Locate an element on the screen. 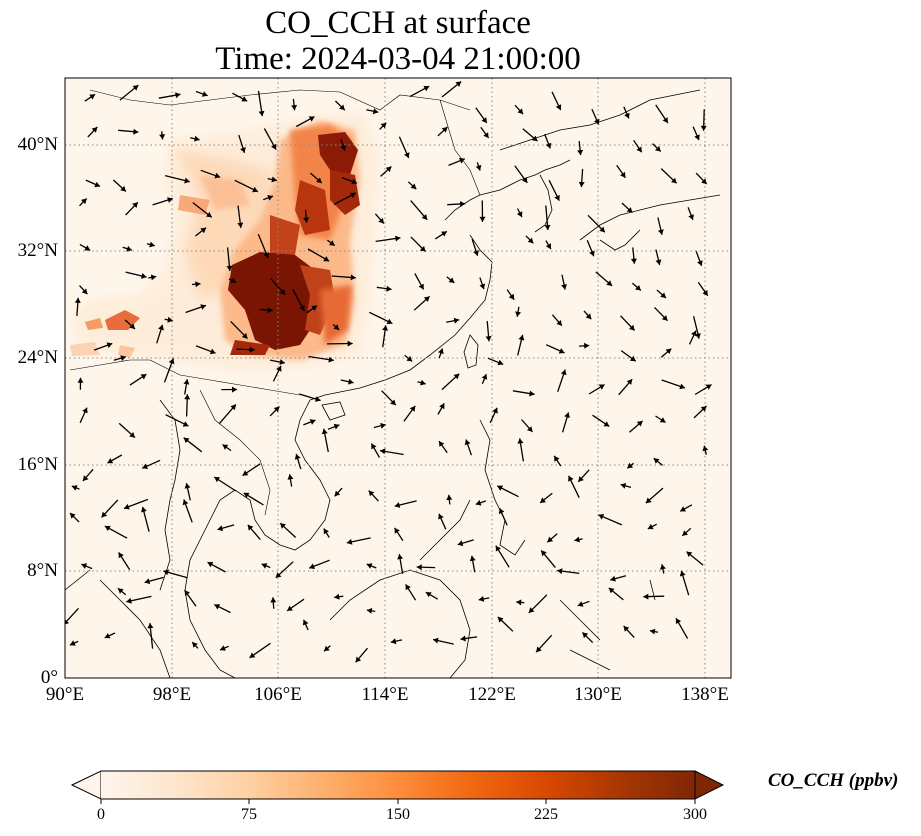 The width and height of the screenshot is (921, 836). plot-title-line-2: Time: 2024-03-04 21:00:00 is located at coordinates (398, 59).